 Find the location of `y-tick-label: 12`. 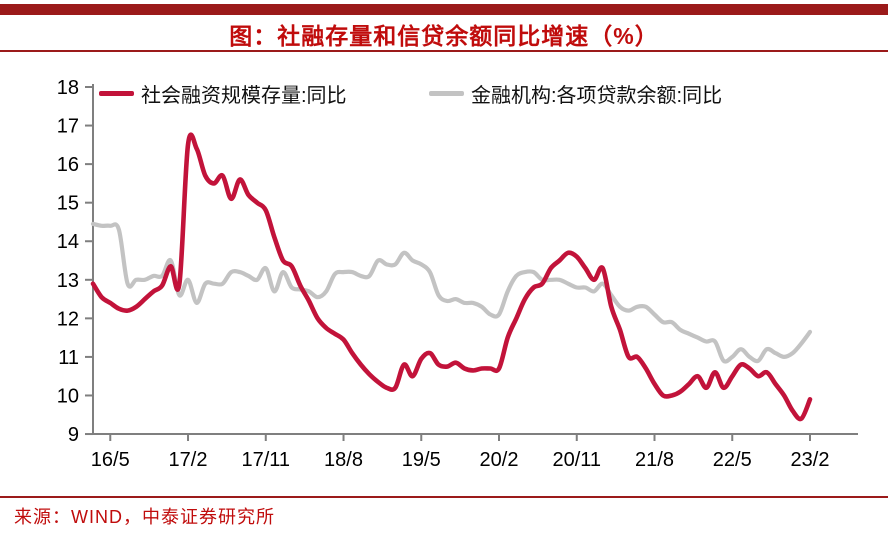

y-tick-label: 12 is located at coordinates (68, 319).